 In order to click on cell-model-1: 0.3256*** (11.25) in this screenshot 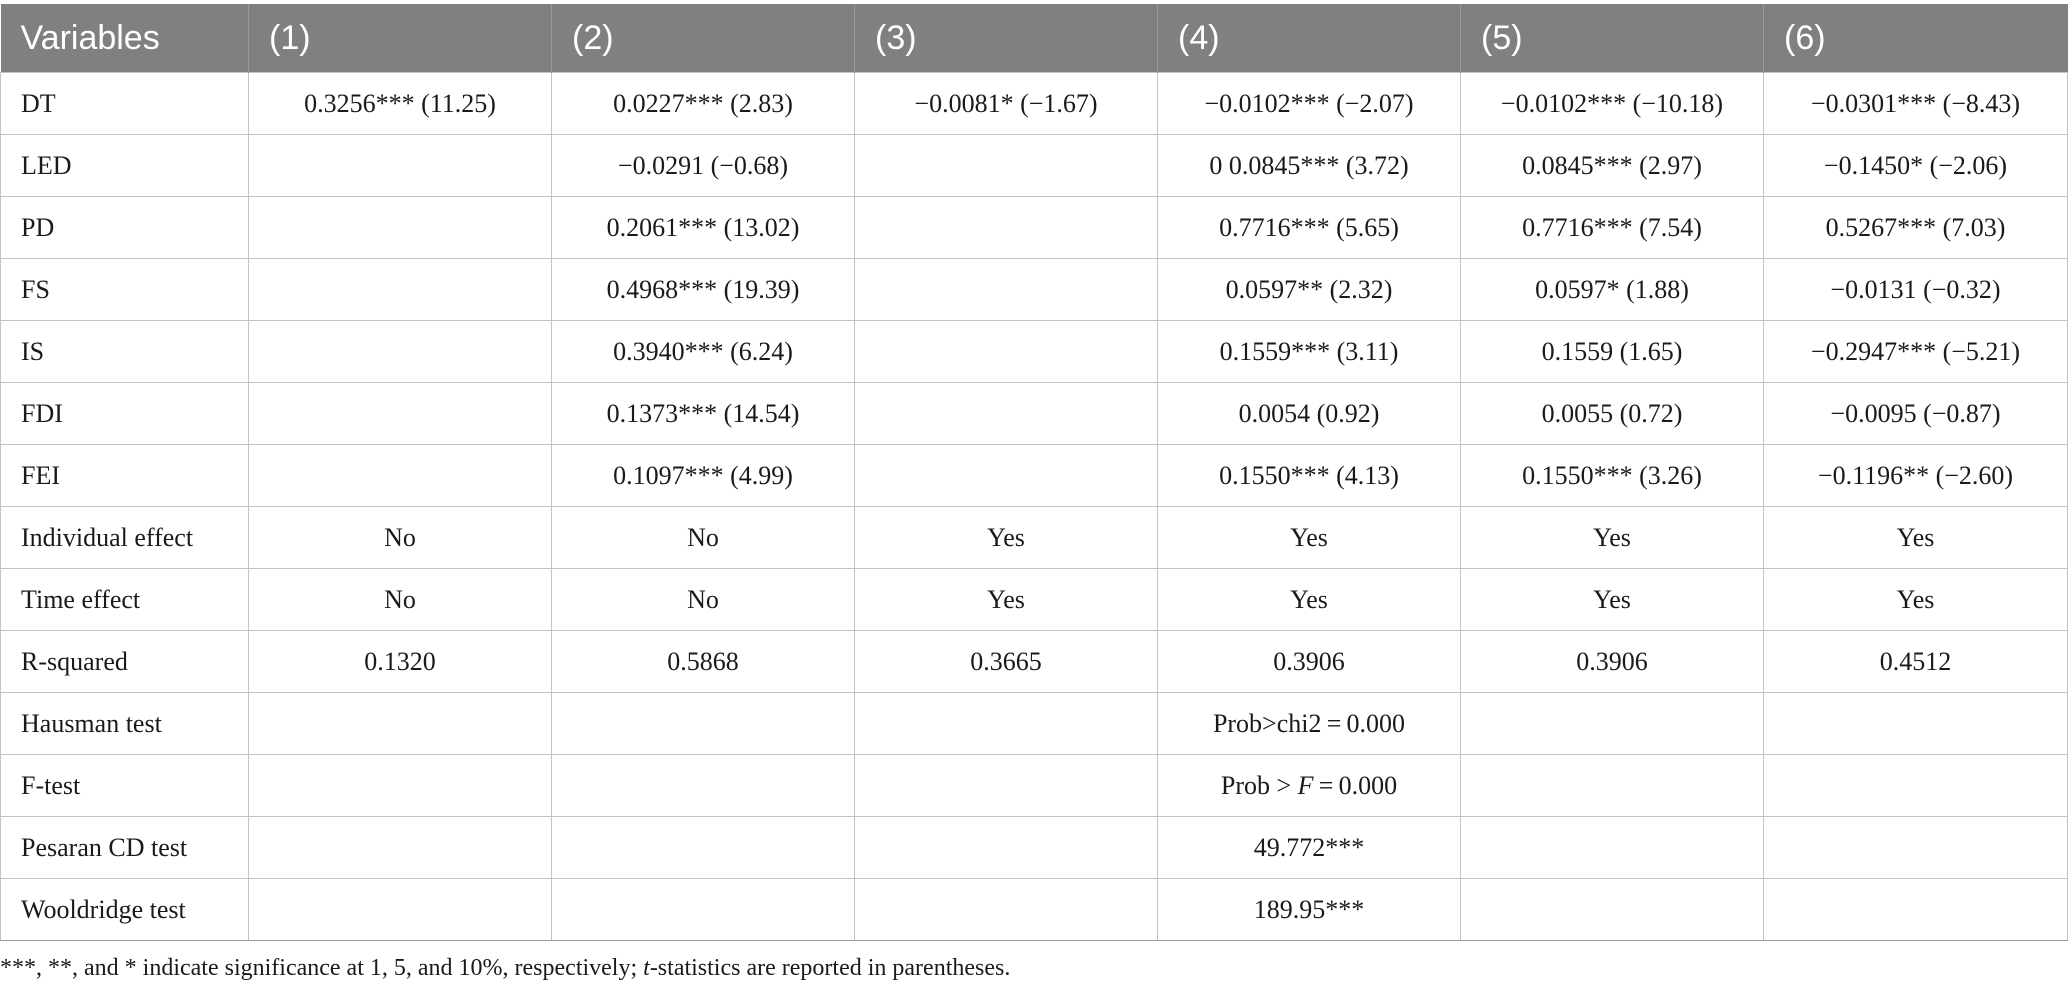, I will do `click(400, 103)`.